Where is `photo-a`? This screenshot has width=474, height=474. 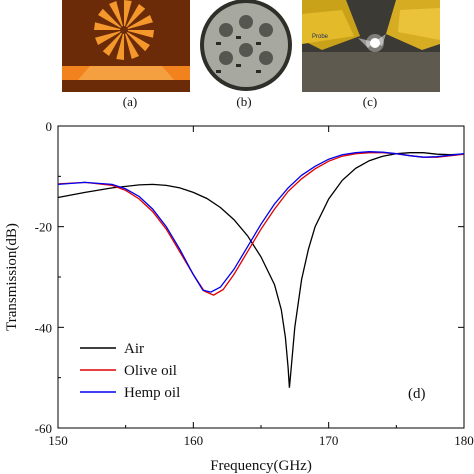 photo-a is located at coordinates (126, 46).